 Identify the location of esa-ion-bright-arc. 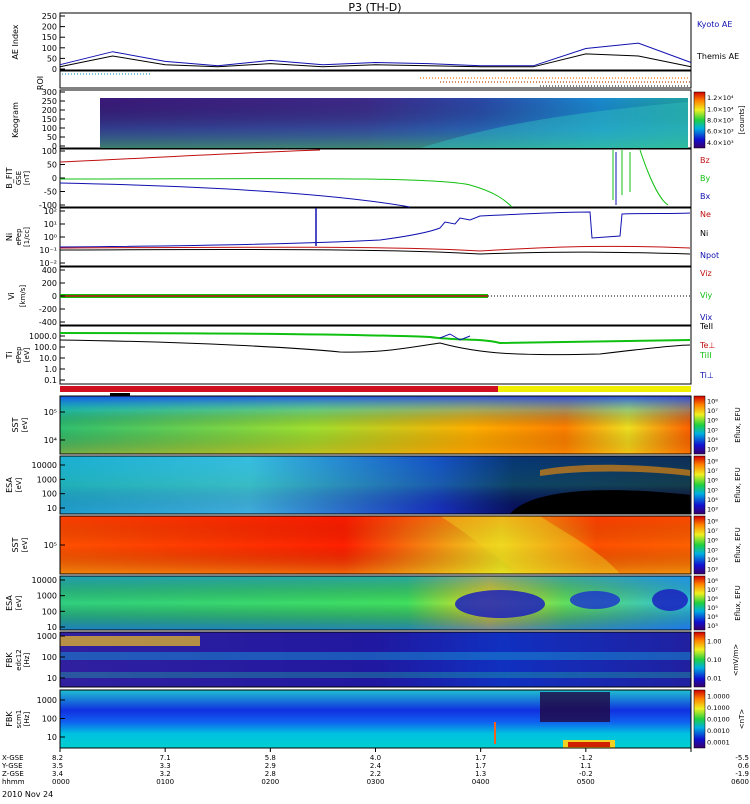
(615, 470).